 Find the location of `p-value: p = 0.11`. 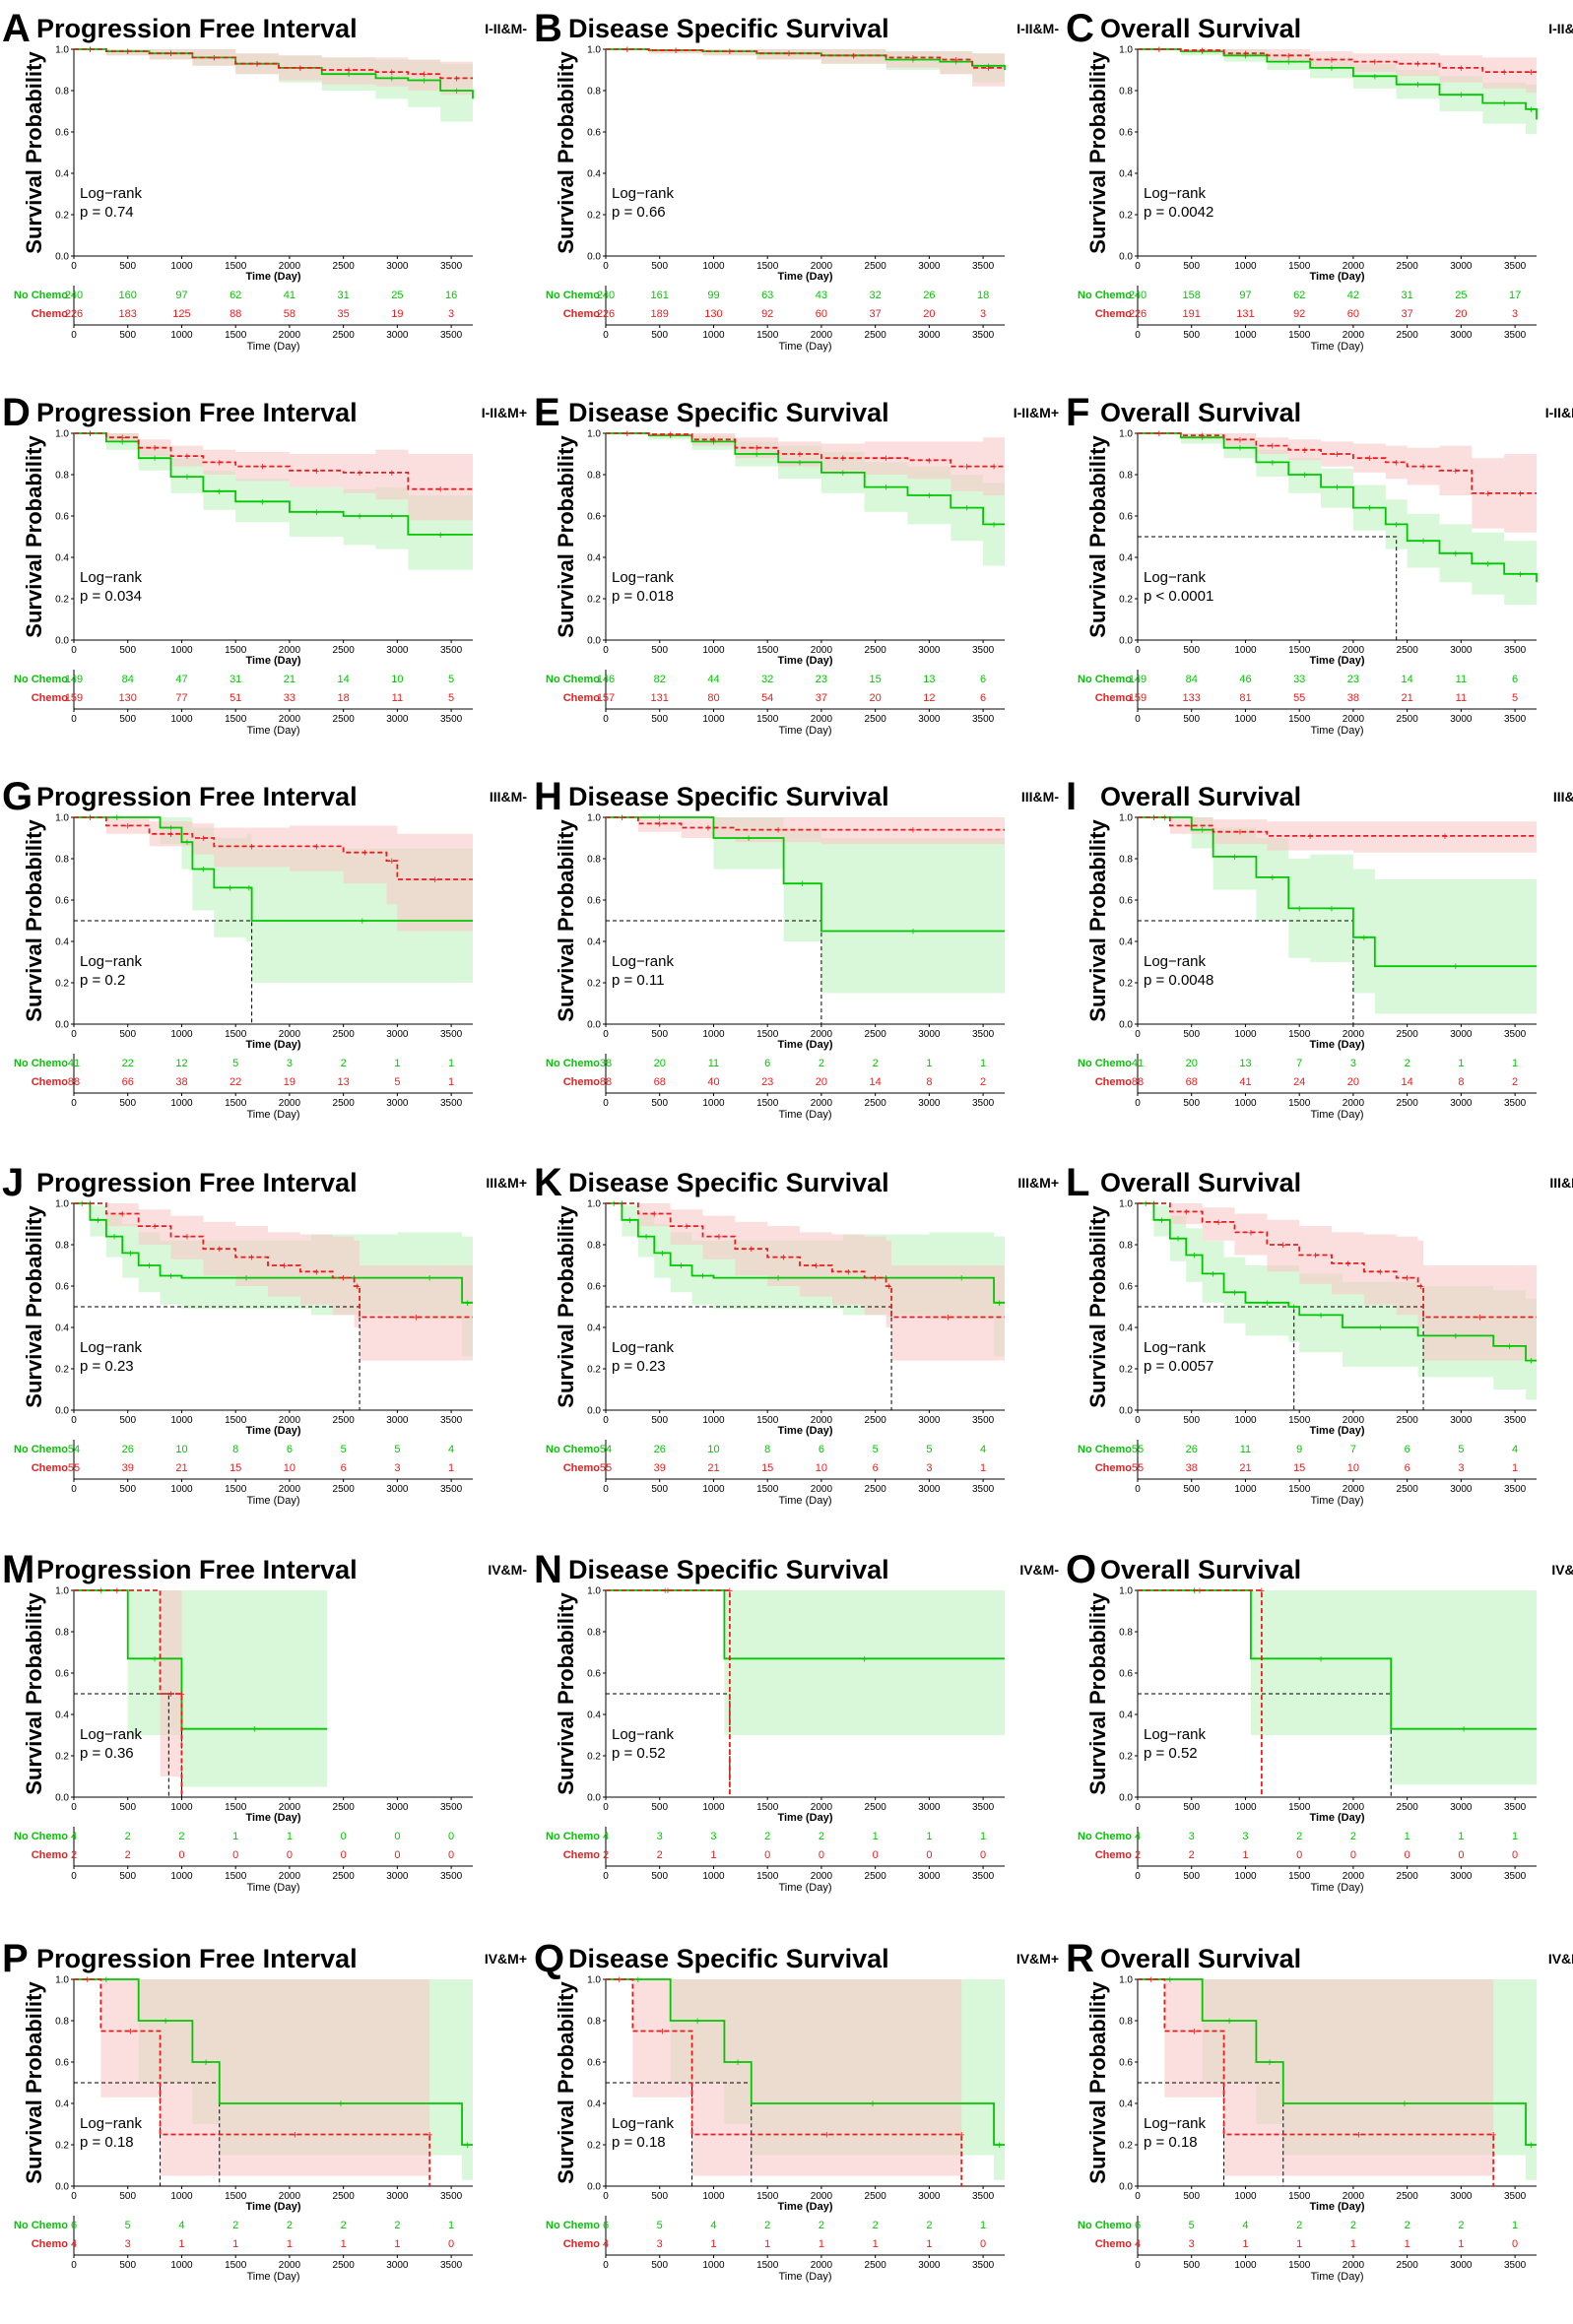

p-value: p = 0.11 is located at coordinates (639, 981).